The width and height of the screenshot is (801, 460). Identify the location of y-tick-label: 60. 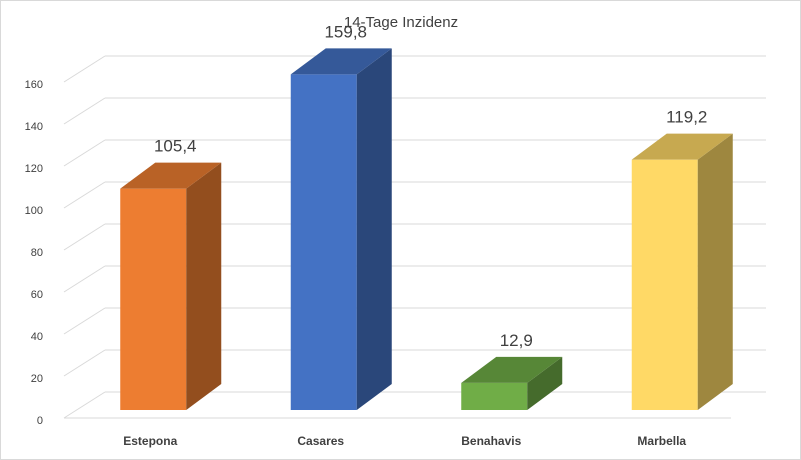
(37, 295).